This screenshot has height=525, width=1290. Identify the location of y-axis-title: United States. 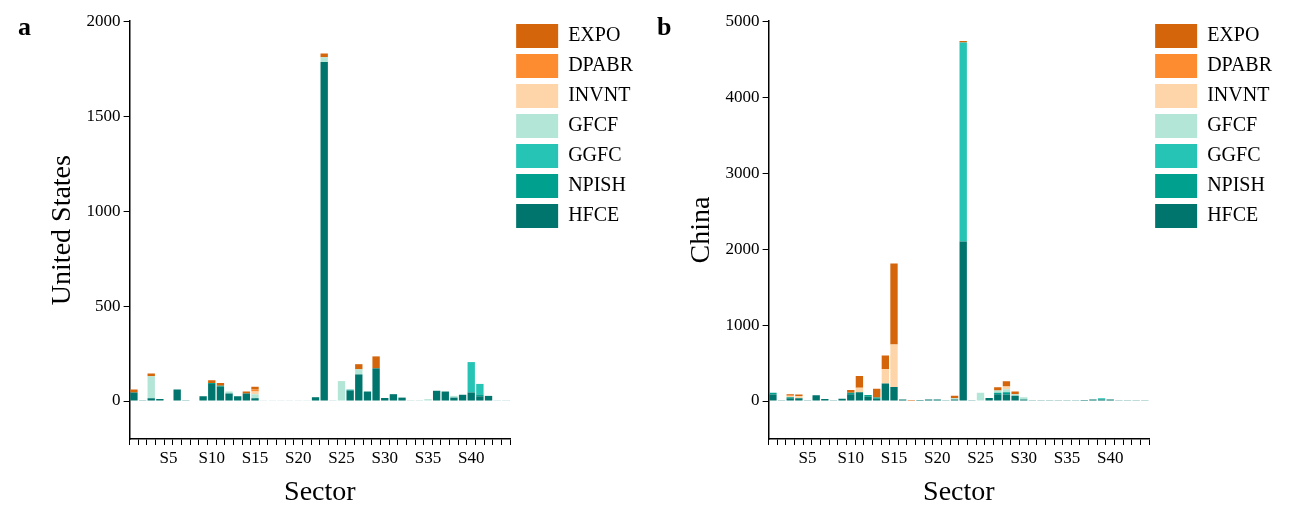
(61, 230).